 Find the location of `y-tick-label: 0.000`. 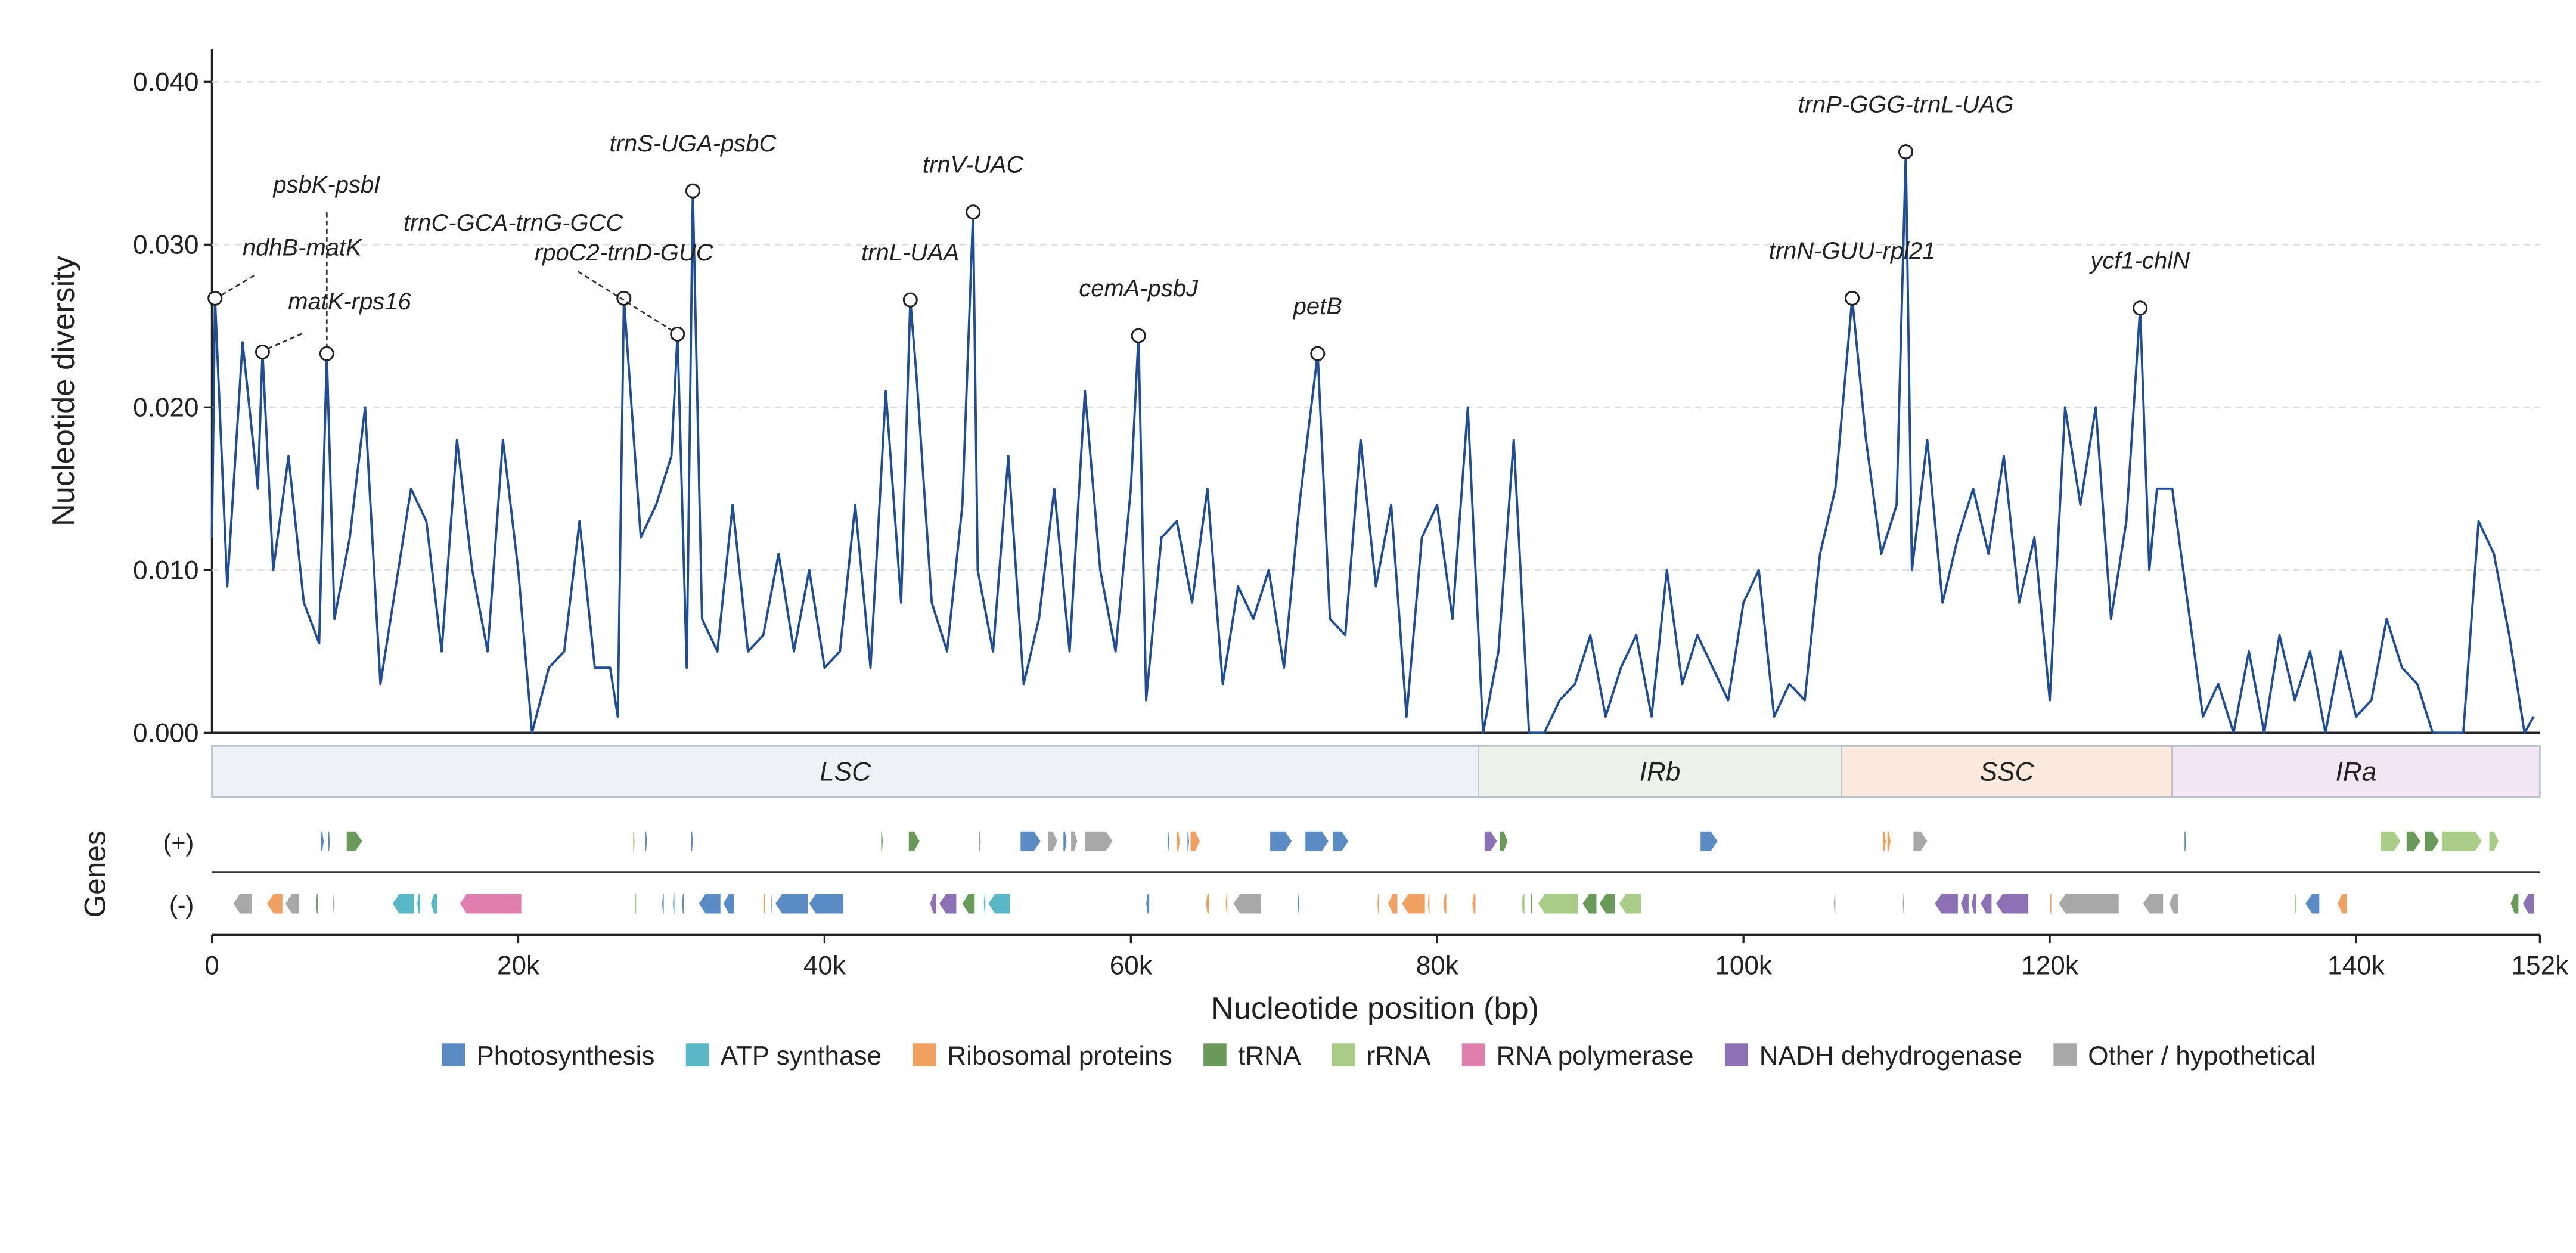

y-tick-label: 0.000 is located at coordinates (166, 733).